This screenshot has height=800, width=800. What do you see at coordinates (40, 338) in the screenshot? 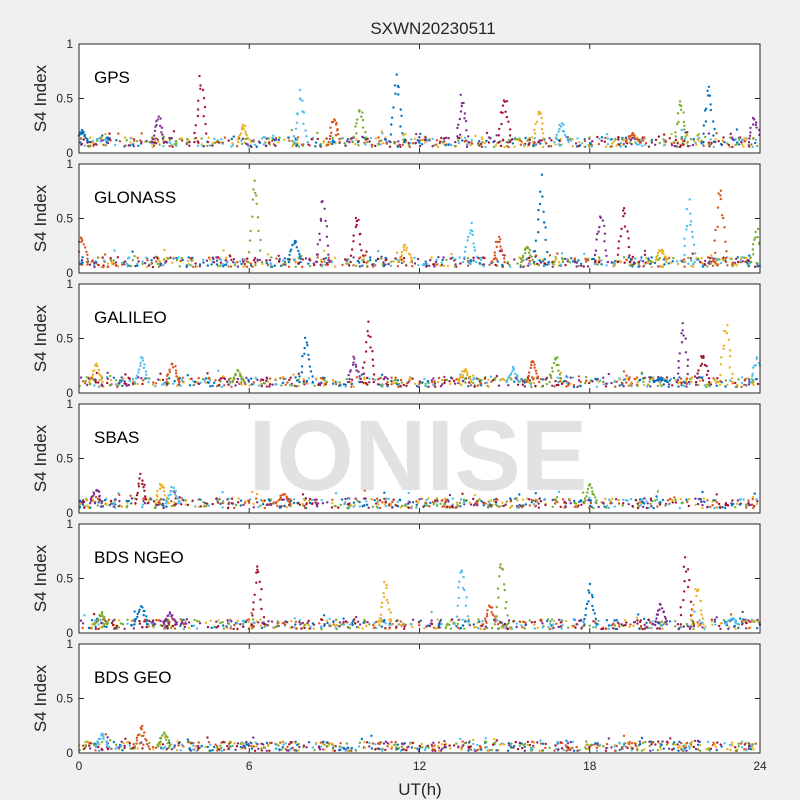
I see `y-axis-label: S4 Index` at bounding box center [40, 338].